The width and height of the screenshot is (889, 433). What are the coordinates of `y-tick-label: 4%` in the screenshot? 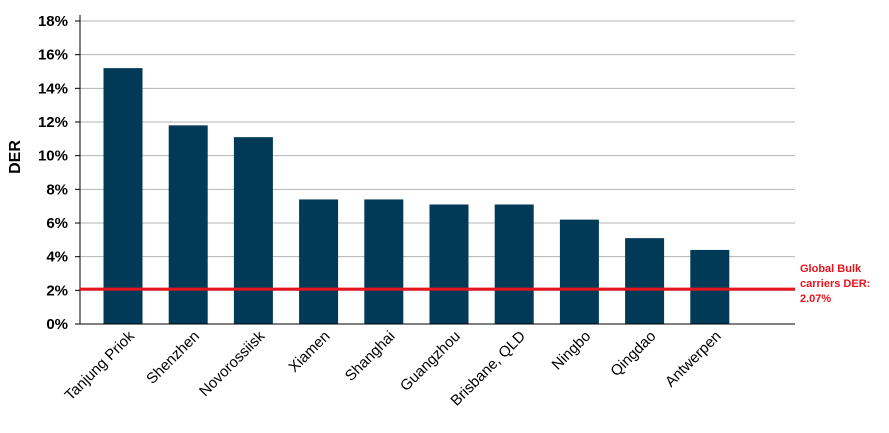 It's located at (57, 257).